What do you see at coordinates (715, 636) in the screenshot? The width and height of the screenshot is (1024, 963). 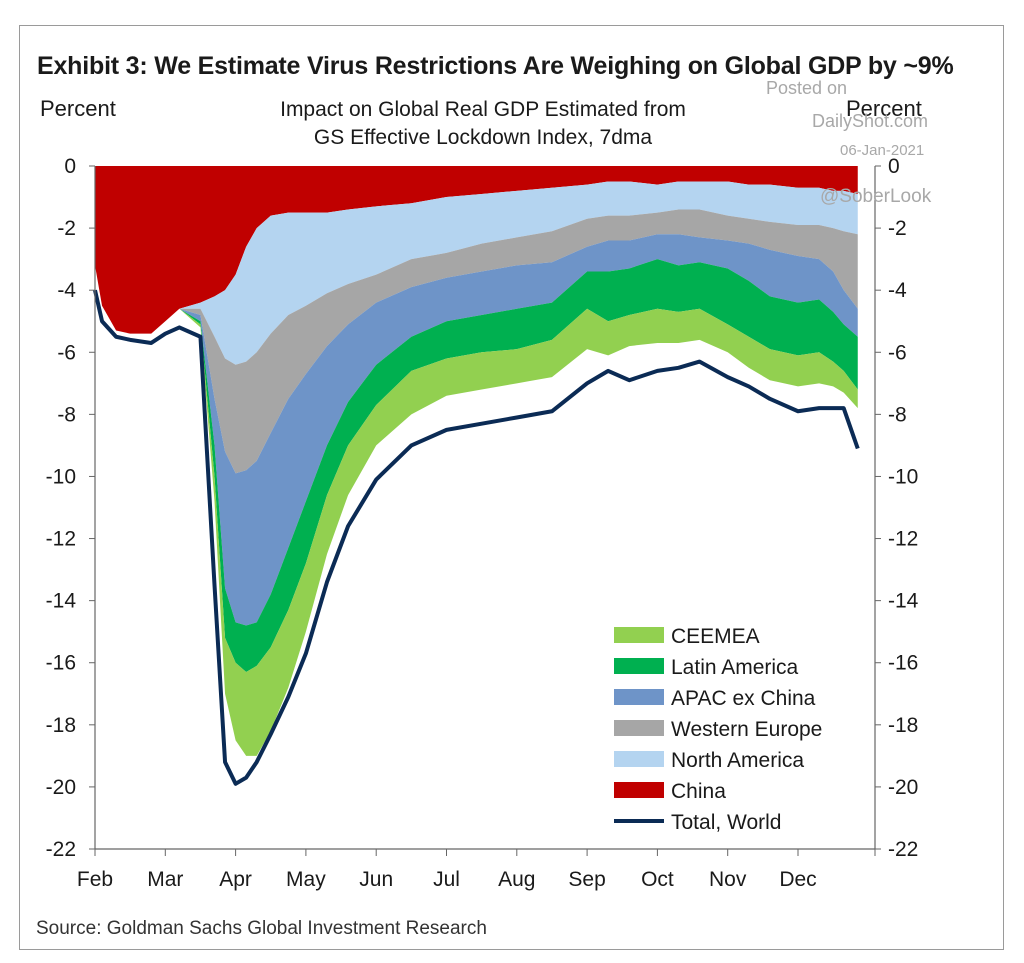 I see `legend-label-ceemea: CEEMEA` at bounding box center [715, 636].